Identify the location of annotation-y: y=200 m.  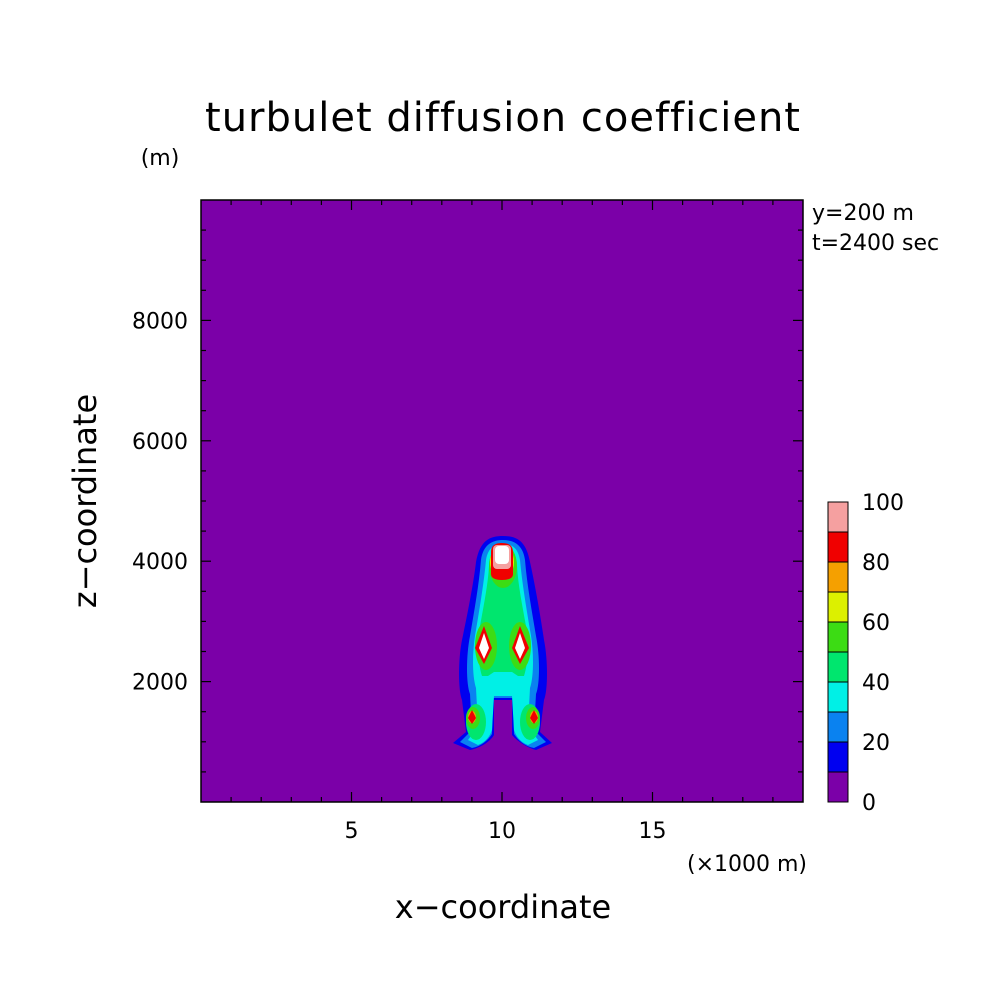
(863, 213).